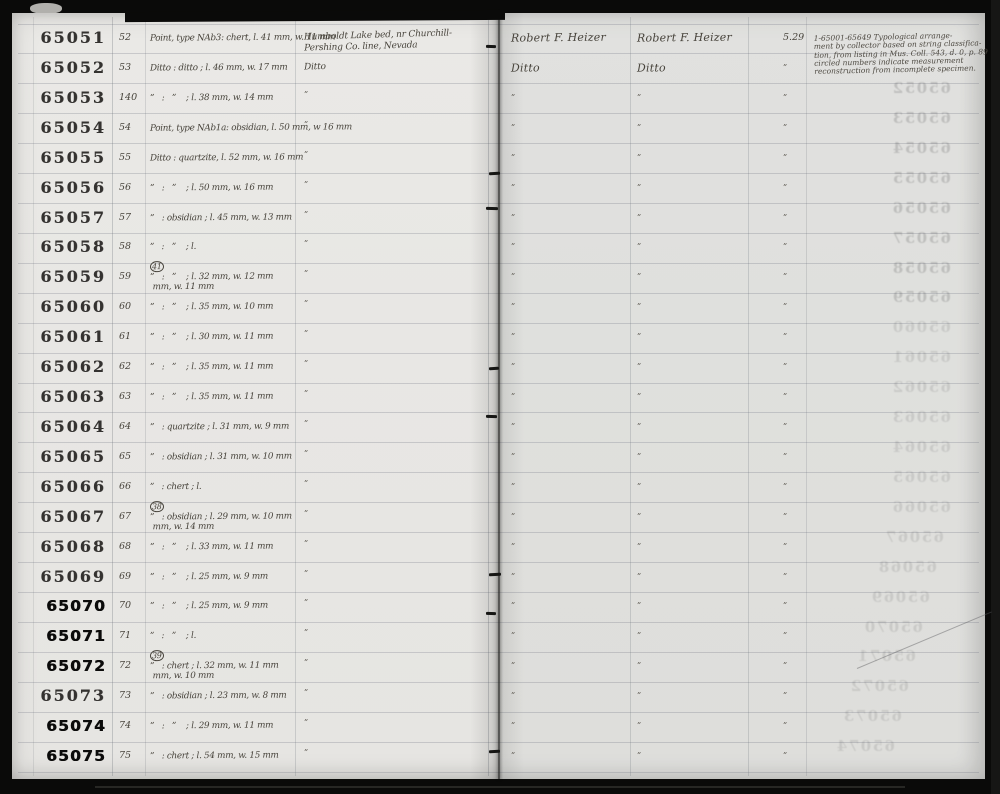 The image size is (1000, 794). What do you see at coordinates (73, 247) in the screenshot?
I see `catalog-number-stamp: 65058` at bounding box center [73, 247].